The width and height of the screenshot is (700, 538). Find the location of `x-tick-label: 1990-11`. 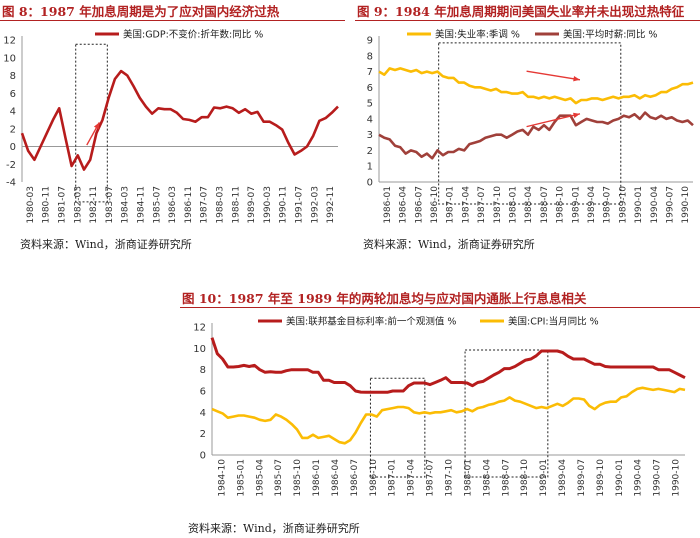

x-tick-label: 1990-11 is located at coordinates (284, 205).